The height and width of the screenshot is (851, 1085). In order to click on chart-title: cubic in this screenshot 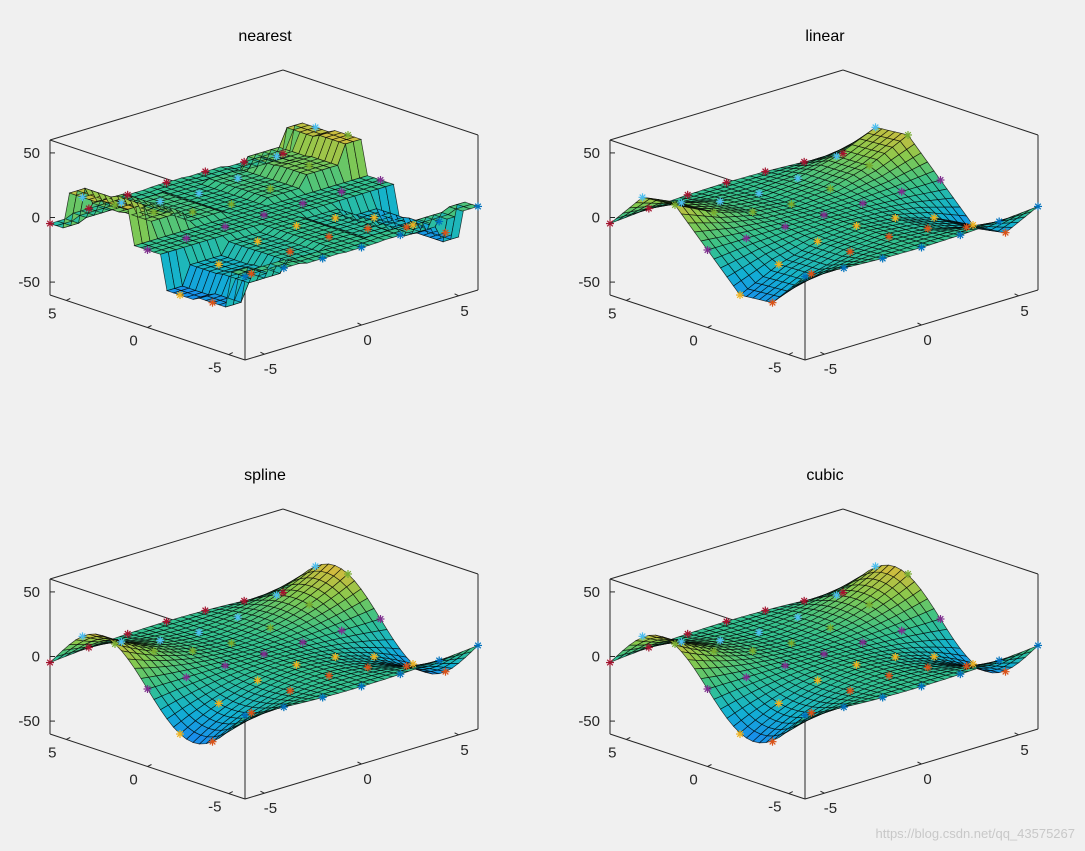, I will do `click(824, 475)`.